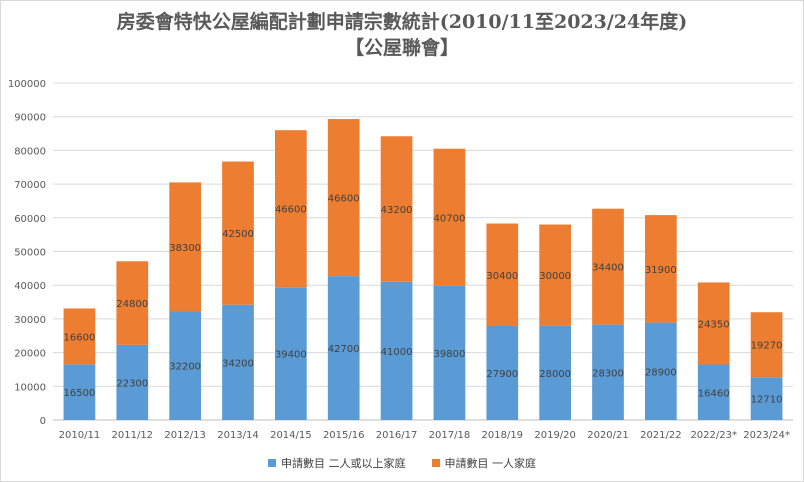  I want to click on data-label-single-person: 19270, so click(767, 346).